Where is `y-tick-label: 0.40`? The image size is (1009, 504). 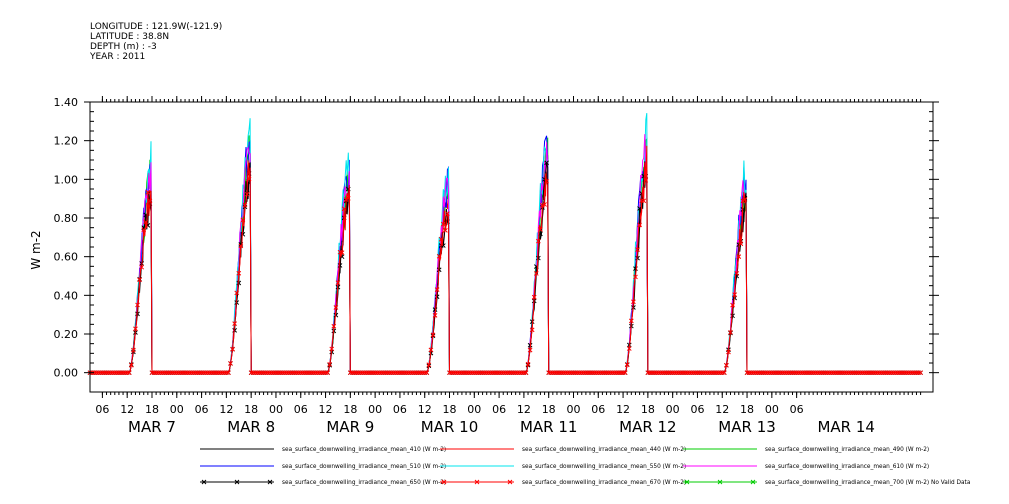 y-tick-label: 0.40 is located at coordinates (66, 295).